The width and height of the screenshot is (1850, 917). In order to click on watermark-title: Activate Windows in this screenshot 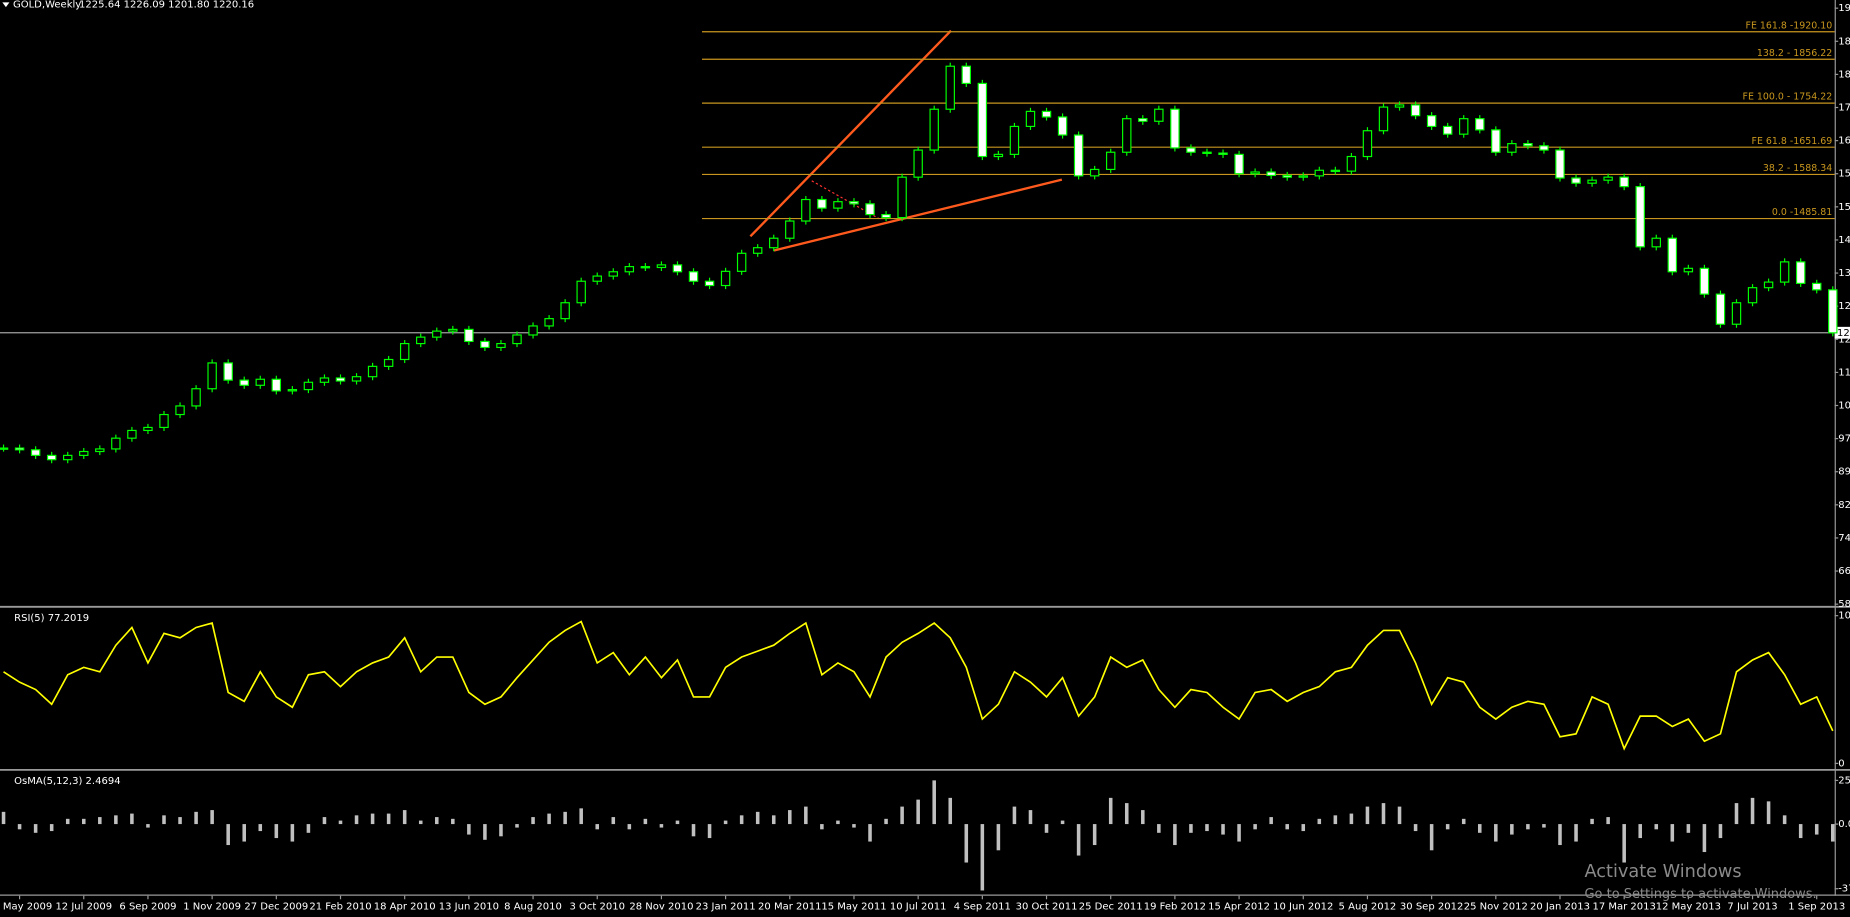, I will do `click(1663, 872)`.